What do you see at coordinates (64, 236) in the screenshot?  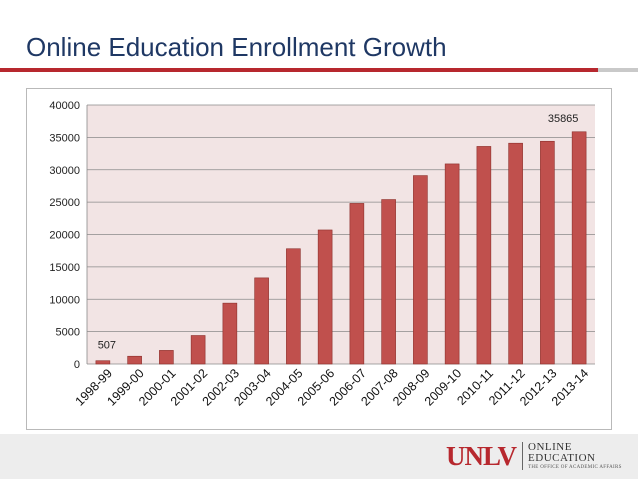 I see `y-tick-label: 20000` at bounding box center [64, 236].